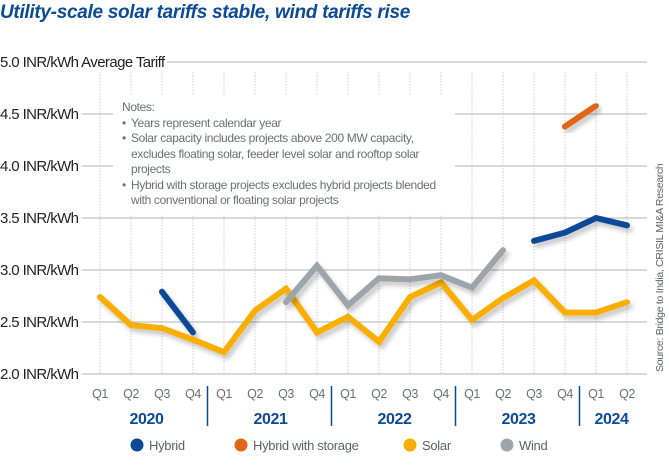 This screenshot has height=475, width=669. What do you see at coordinates (39, 374) in the screenshot?
I see `y-tick-label: 2.0 INR/kWh` at bounding box center [39, 374].